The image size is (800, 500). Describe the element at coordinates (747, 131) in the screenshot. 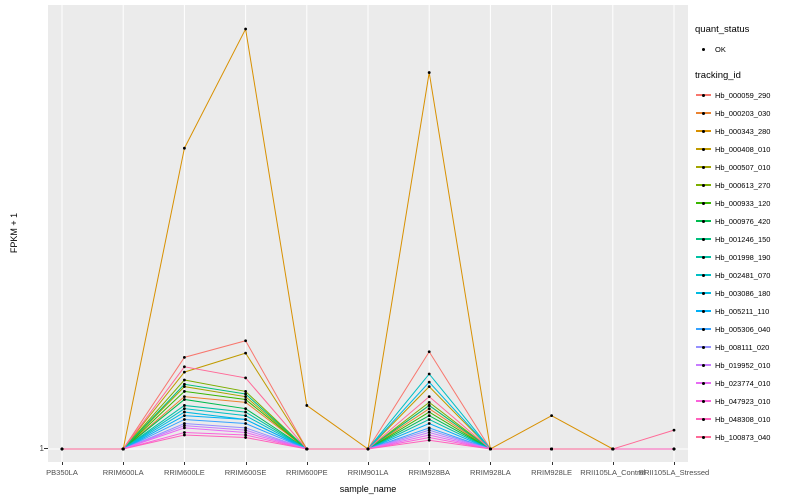

I see `legend-item-tracking-id: Hb_000343_280` at that location.